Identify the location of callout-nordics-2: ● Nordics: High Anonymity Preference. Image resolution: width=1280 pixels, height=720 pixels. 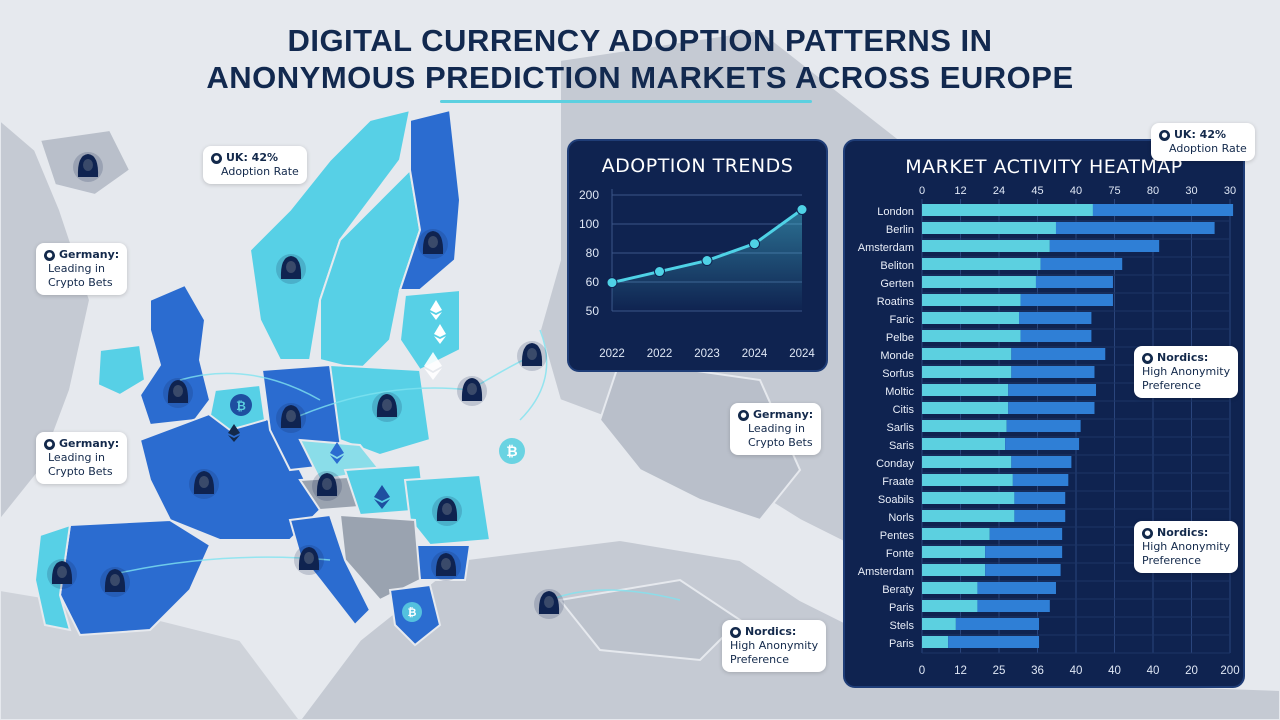
(1186, 372).